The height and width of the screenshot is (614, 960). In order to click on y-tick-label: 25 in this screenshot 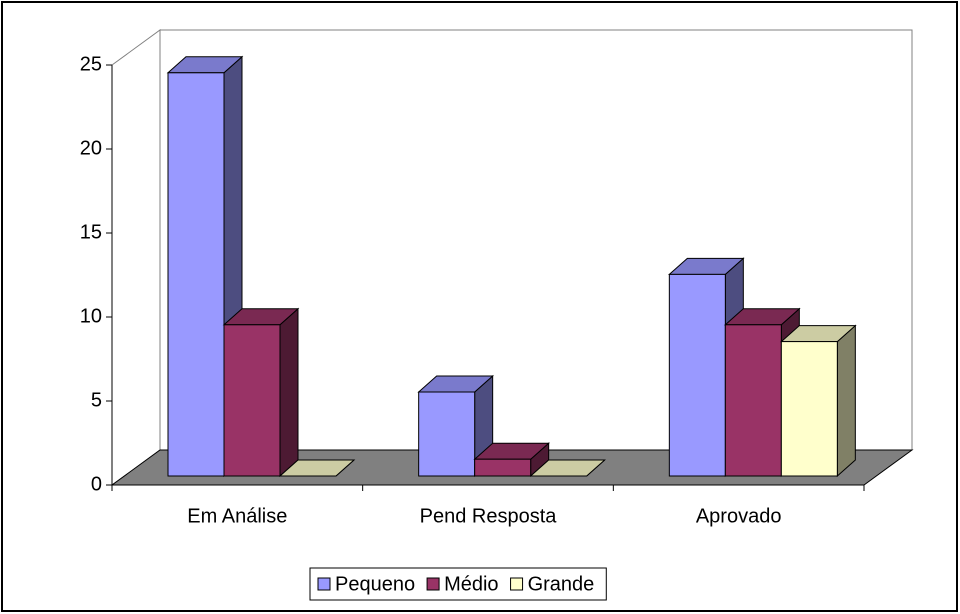, I will do `click(91, 64)`.